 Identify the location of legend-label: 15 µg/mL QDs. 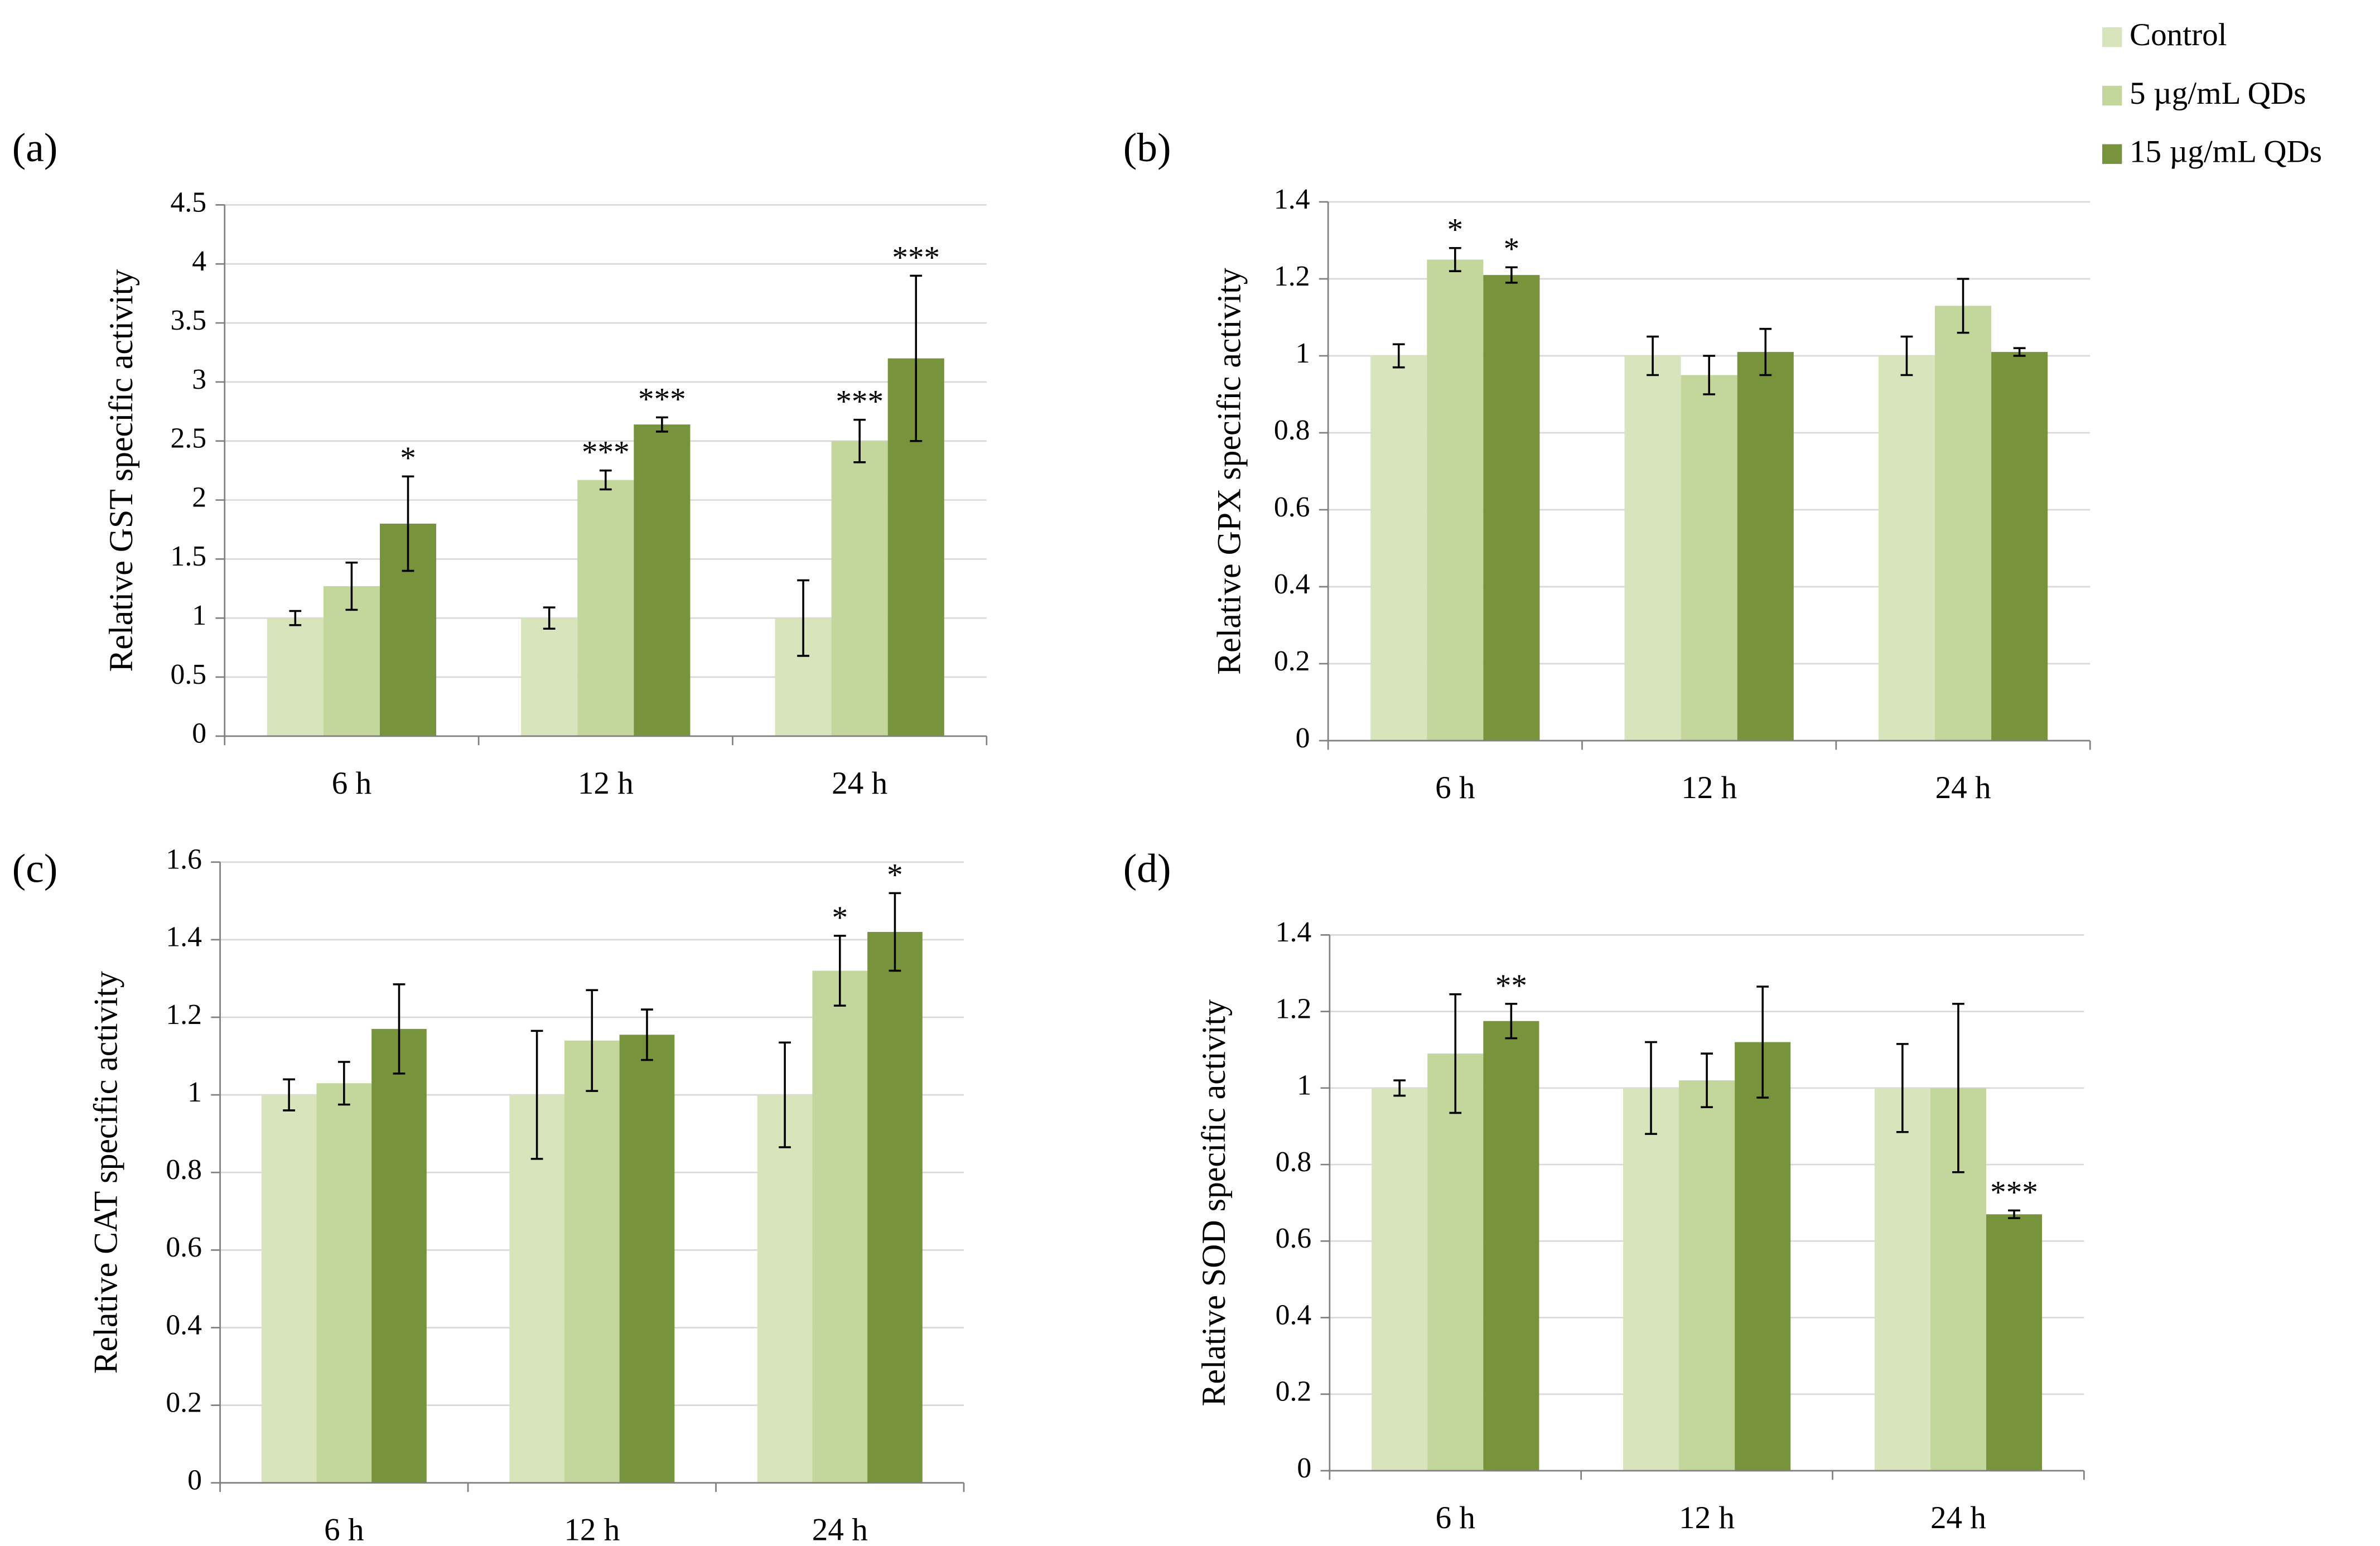
(2226, 152).